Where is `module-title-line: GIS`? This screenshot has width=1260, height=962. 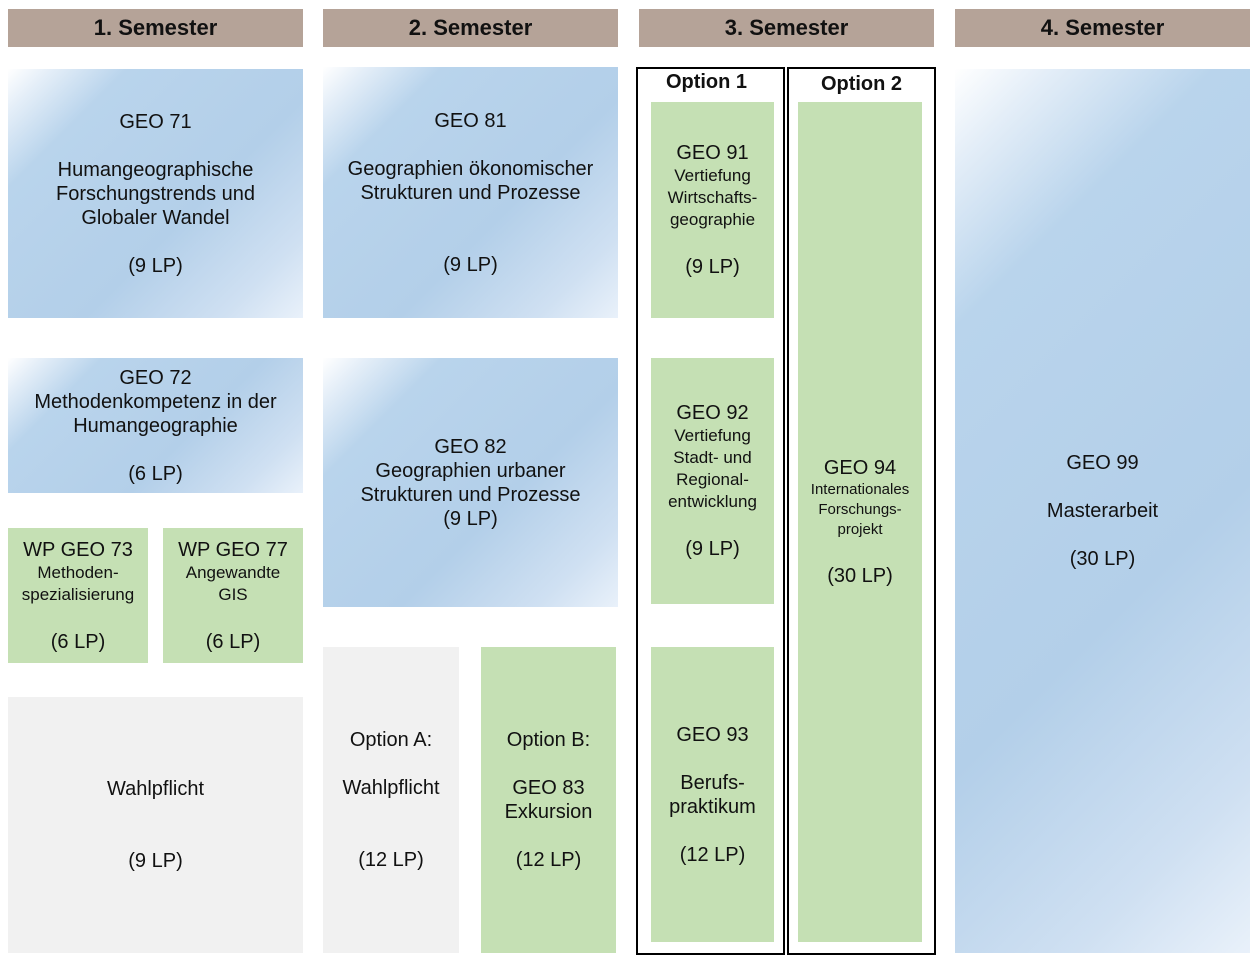 module-title-line: GIS is located at coordinates (233, 594).